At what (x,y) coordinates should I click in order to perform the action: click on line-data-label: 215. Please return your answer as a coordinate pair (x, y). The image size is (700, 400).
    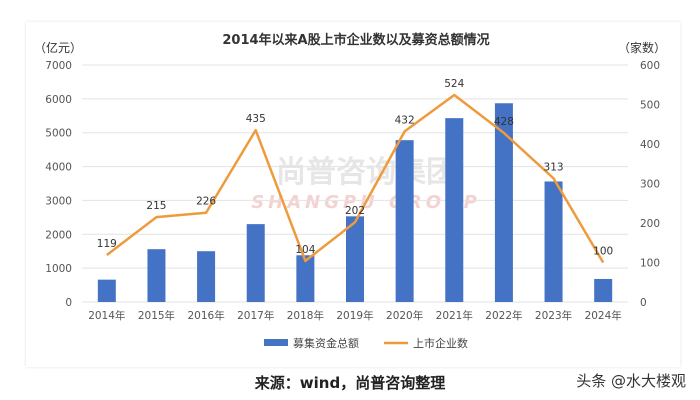
    Looking at the image, I should click on (156, 206).